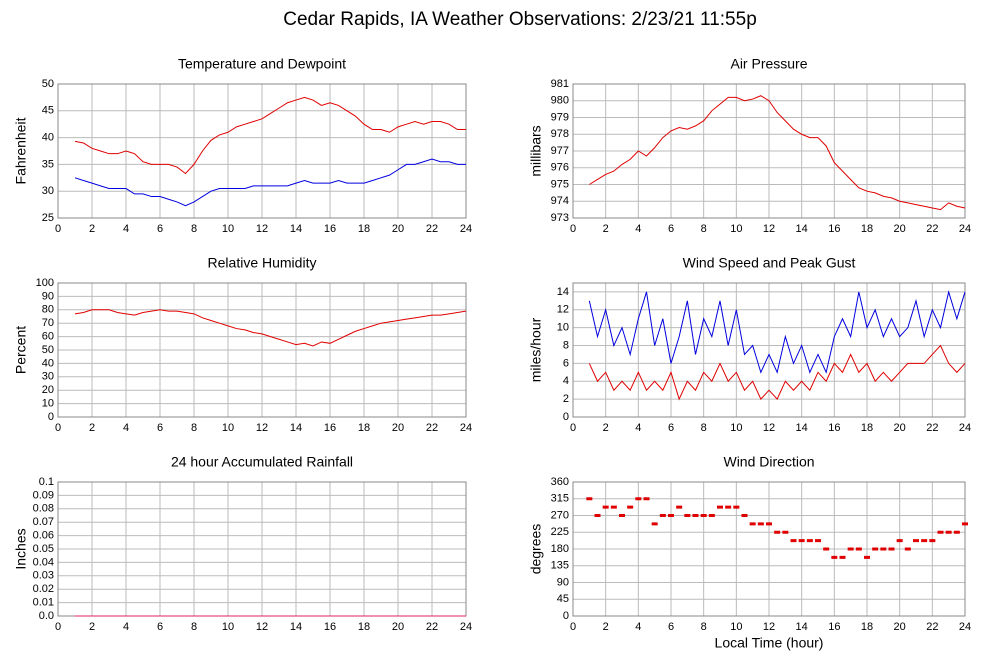  What do you see at coordinates (769, 643) in the screenshot?
I see `x-axis-label: Local Time (hour)` at bounding box center [769, 643].